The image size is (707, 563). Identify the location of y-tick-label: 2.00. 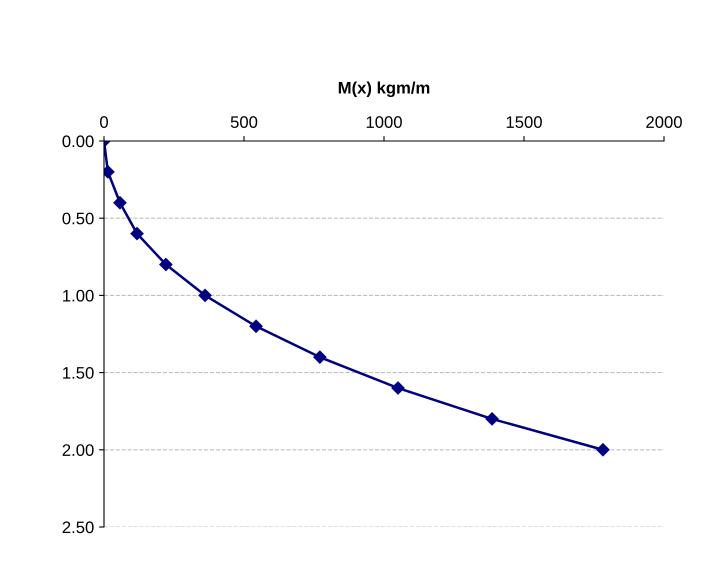
(78, 450).